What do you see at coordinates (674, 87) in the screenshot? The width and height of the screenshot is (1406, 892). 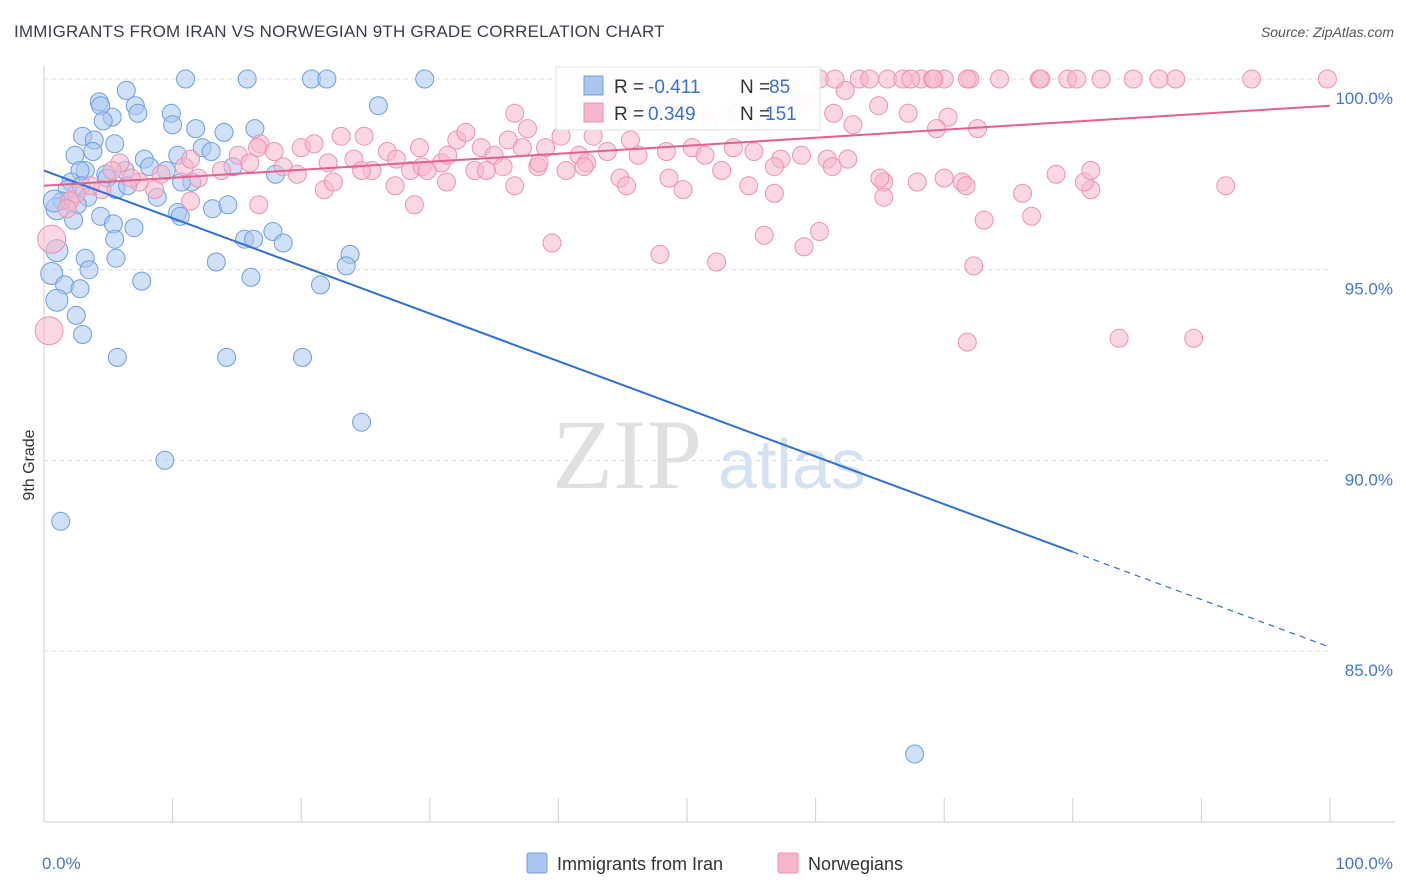 I see `stats-r-value-iran: -0.411` at bounding box center [674, 87].